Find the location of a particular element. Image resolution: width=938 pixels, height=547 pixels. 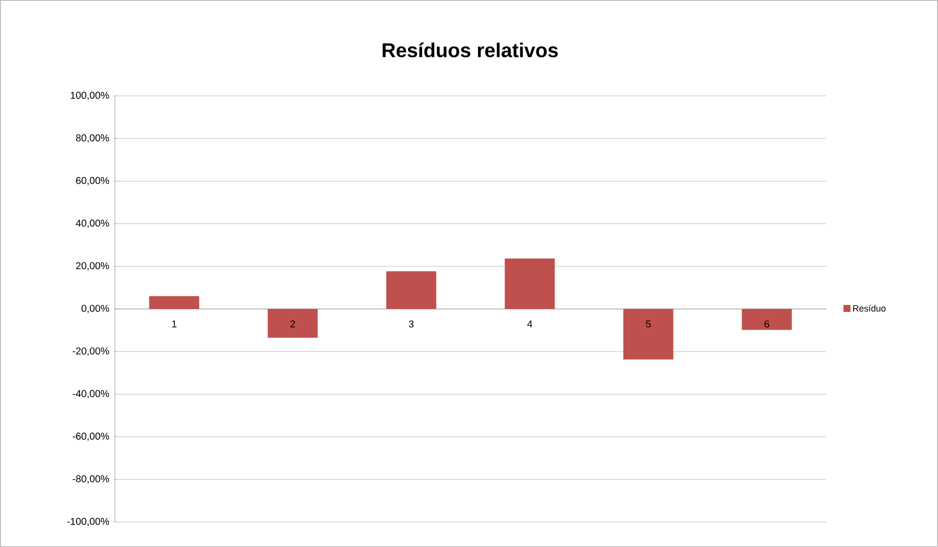

y-tick-label: 100,00% is located at coordinates (90, 96).